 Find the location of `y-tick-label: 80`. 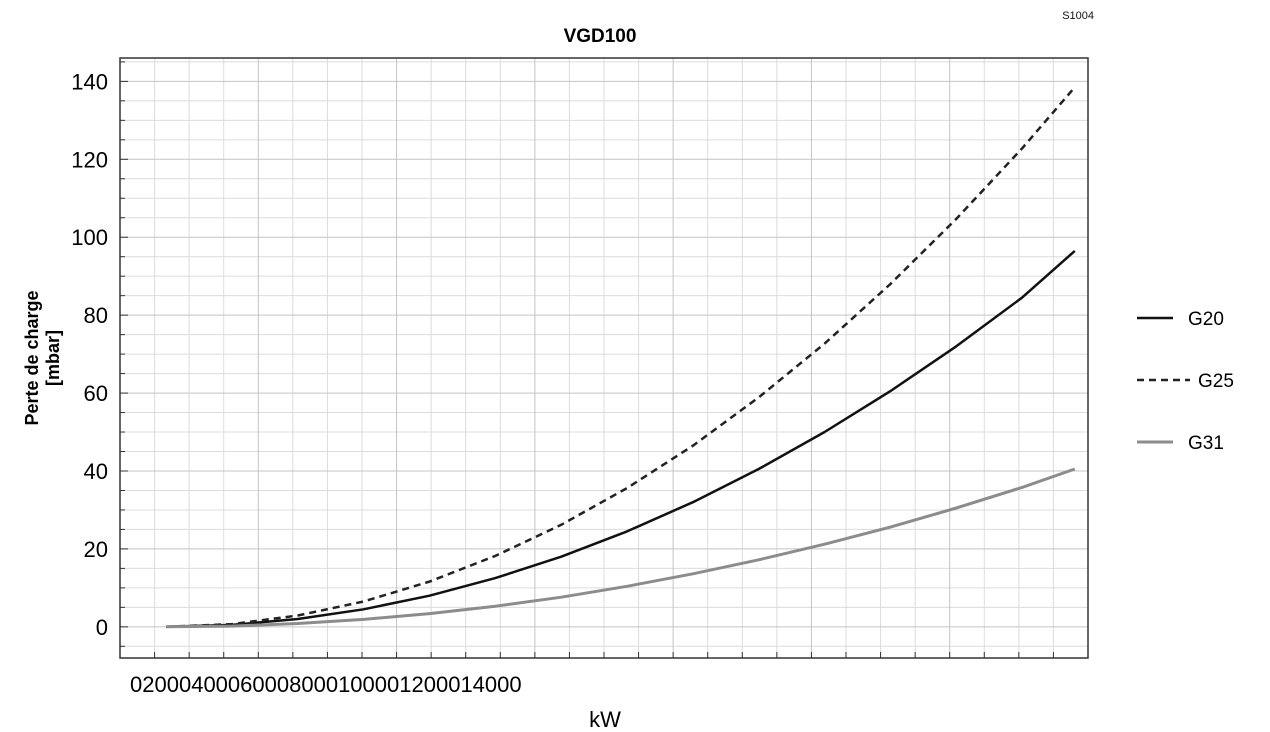

y-tick-label: 80 is located at coordinates (96, 315).